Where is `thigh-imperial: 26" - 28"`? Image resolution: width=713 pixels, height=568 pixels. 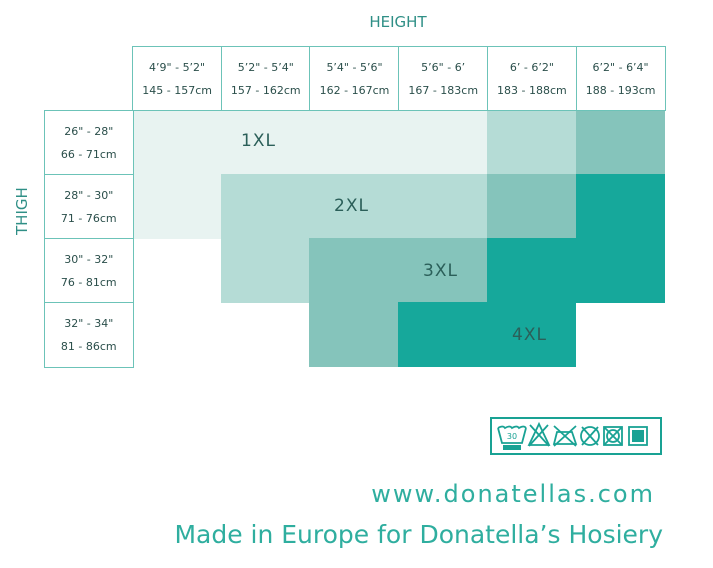
thigh-imperial: 26" - 28" is located at coordinates (89, 131).